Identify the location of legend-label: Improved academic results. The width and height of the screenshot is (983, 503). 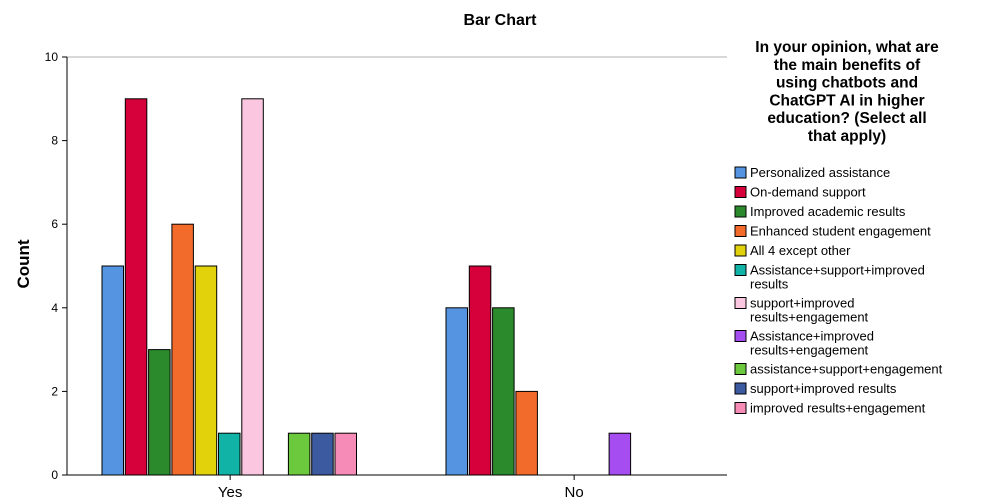
(828, 211).